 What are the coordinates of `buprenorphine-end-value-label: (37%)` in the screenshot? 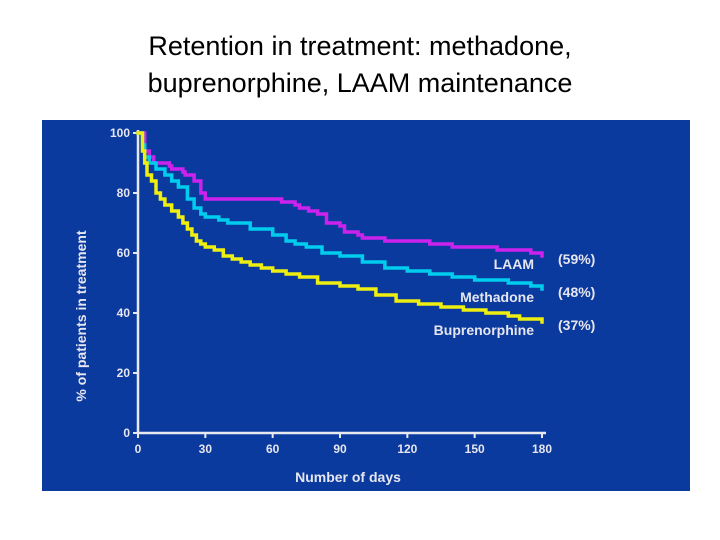 It's located at (576, 325).